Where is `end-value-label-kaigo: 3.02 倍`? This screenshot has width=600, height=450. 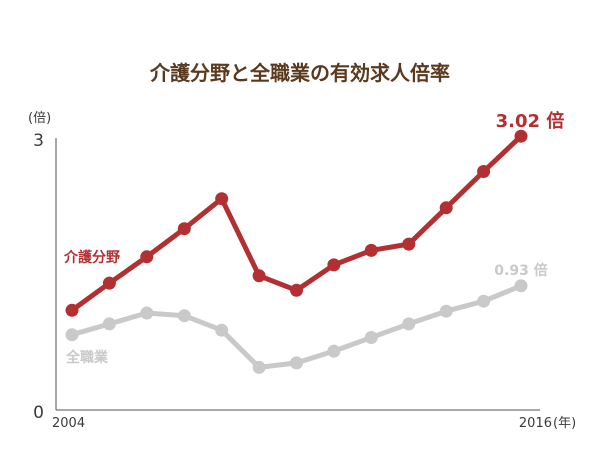
end-value-label-kaigo: 3.02 倍 is located at coordinates (530, 121).